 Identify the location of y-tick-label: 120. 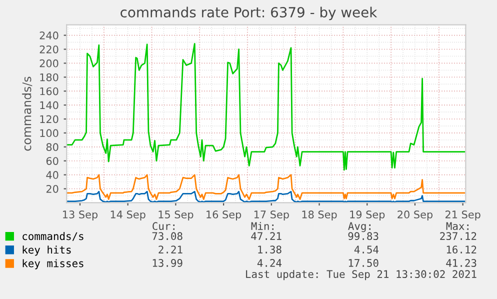
(49, 119).